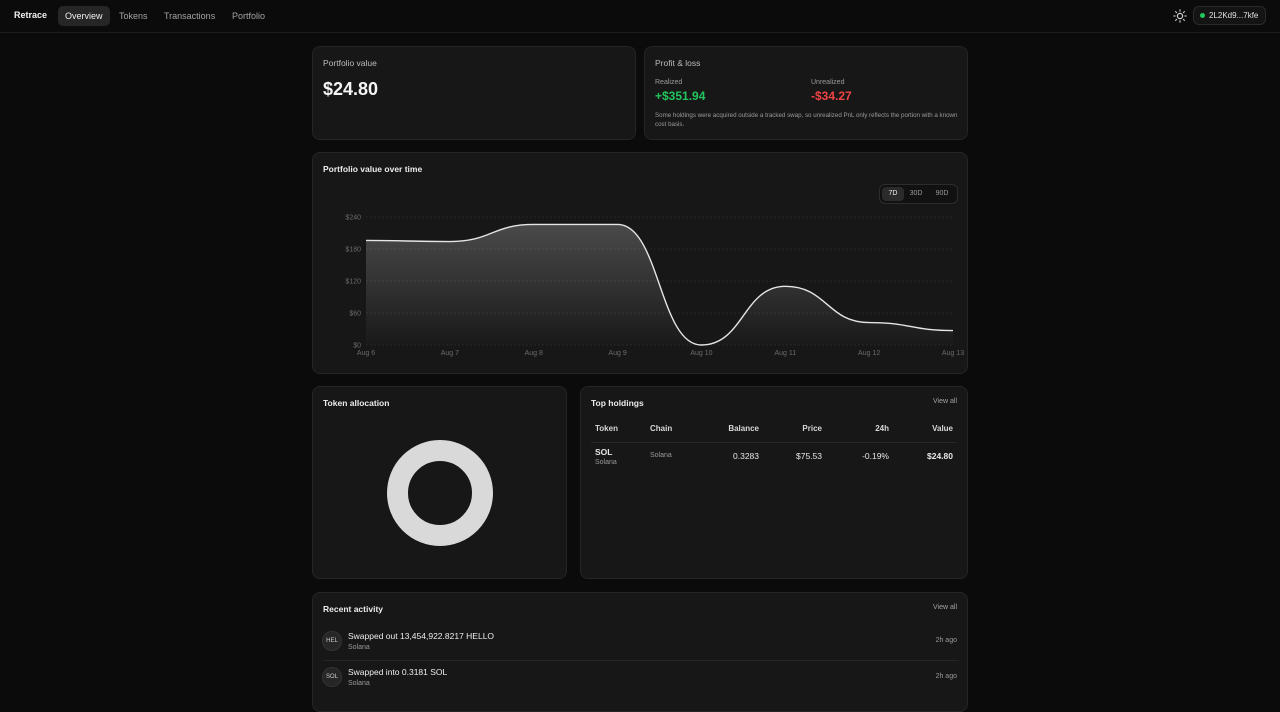 The height and width of the screenshot is (712, 1280). Describe the element at coordinates (641, 660) in the screenshot. I see `activity-divider` at that location.